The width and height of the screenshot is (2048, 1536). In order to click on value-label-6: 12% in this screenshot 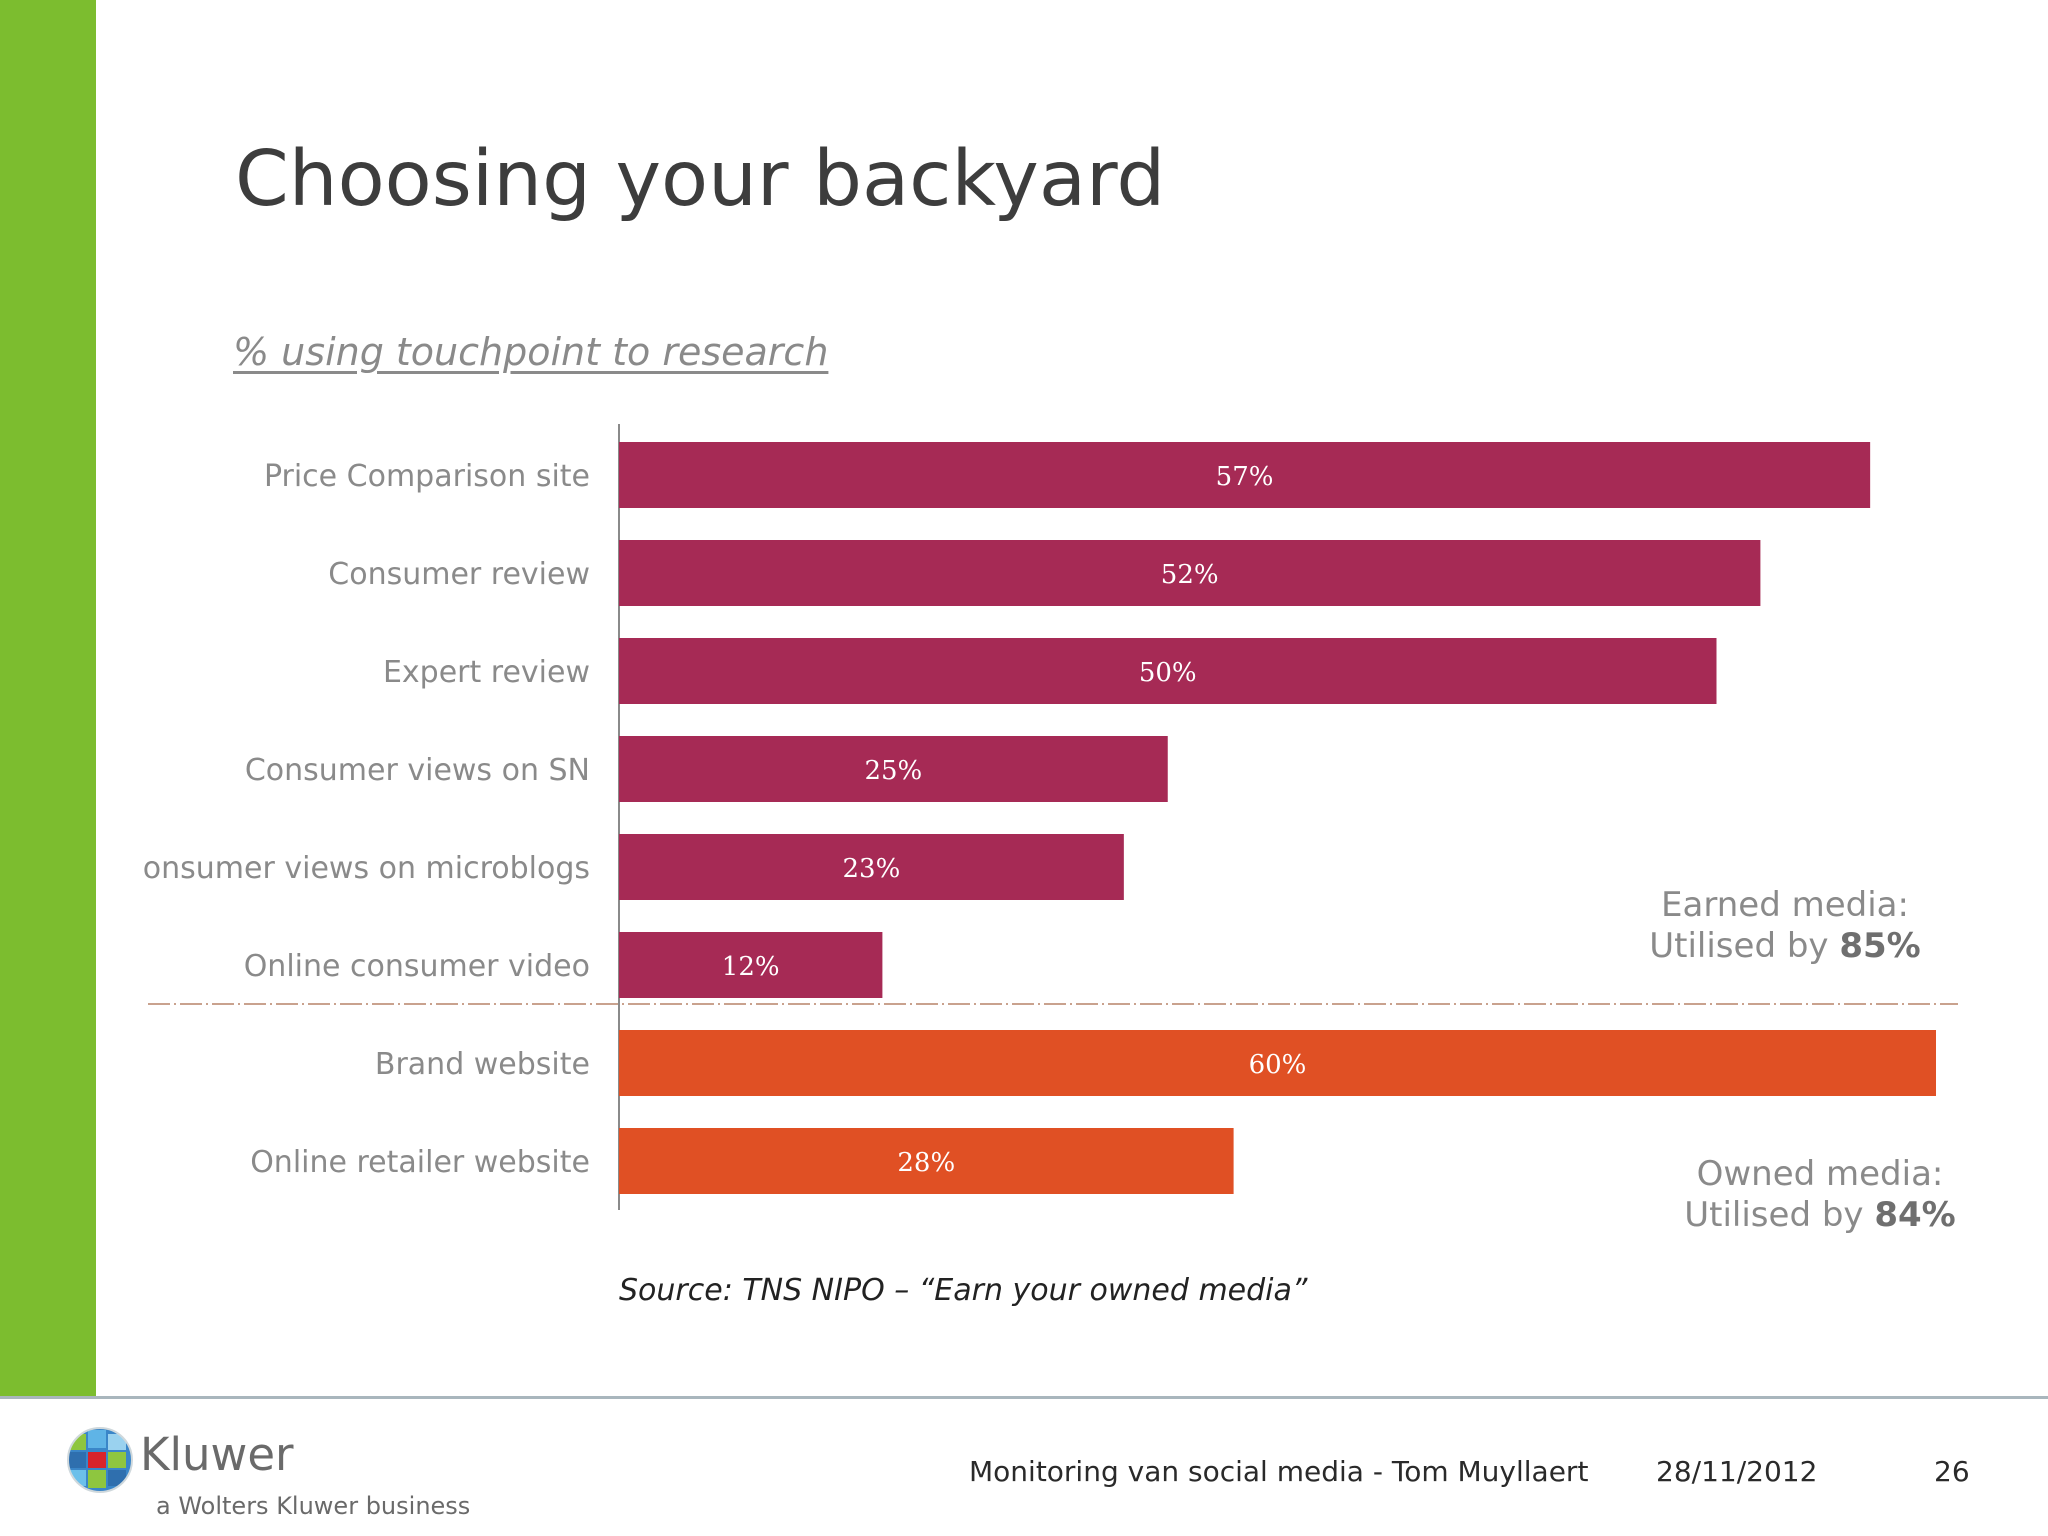, I will do `click(751, 967)`.